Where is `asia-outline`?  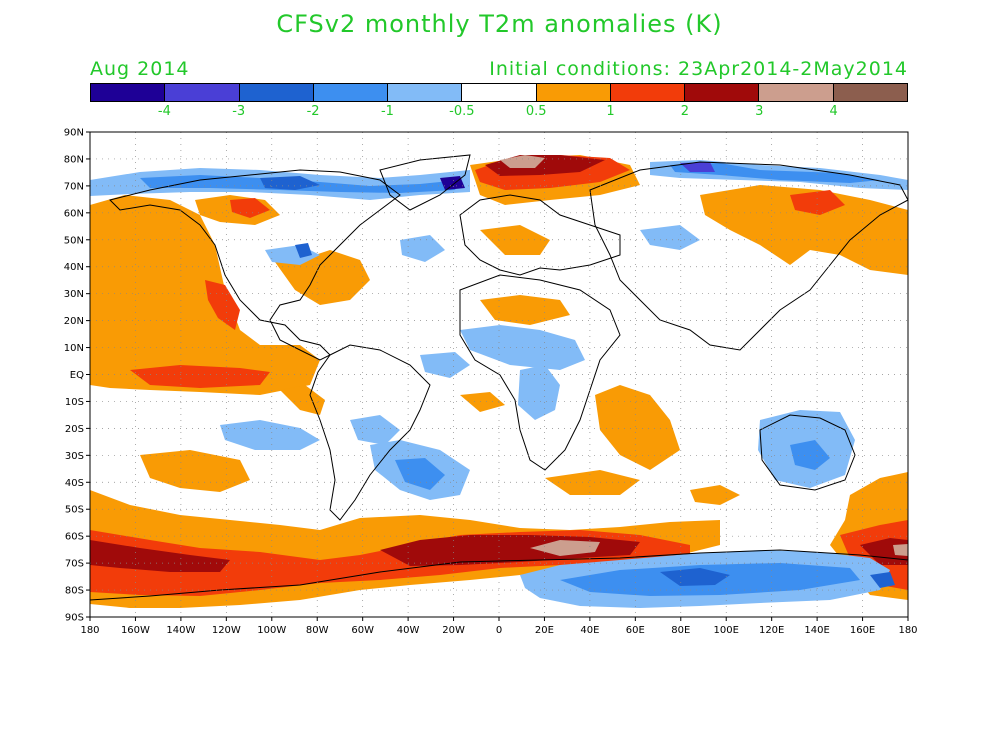
asia-outline is located at coordinates (748, 256).